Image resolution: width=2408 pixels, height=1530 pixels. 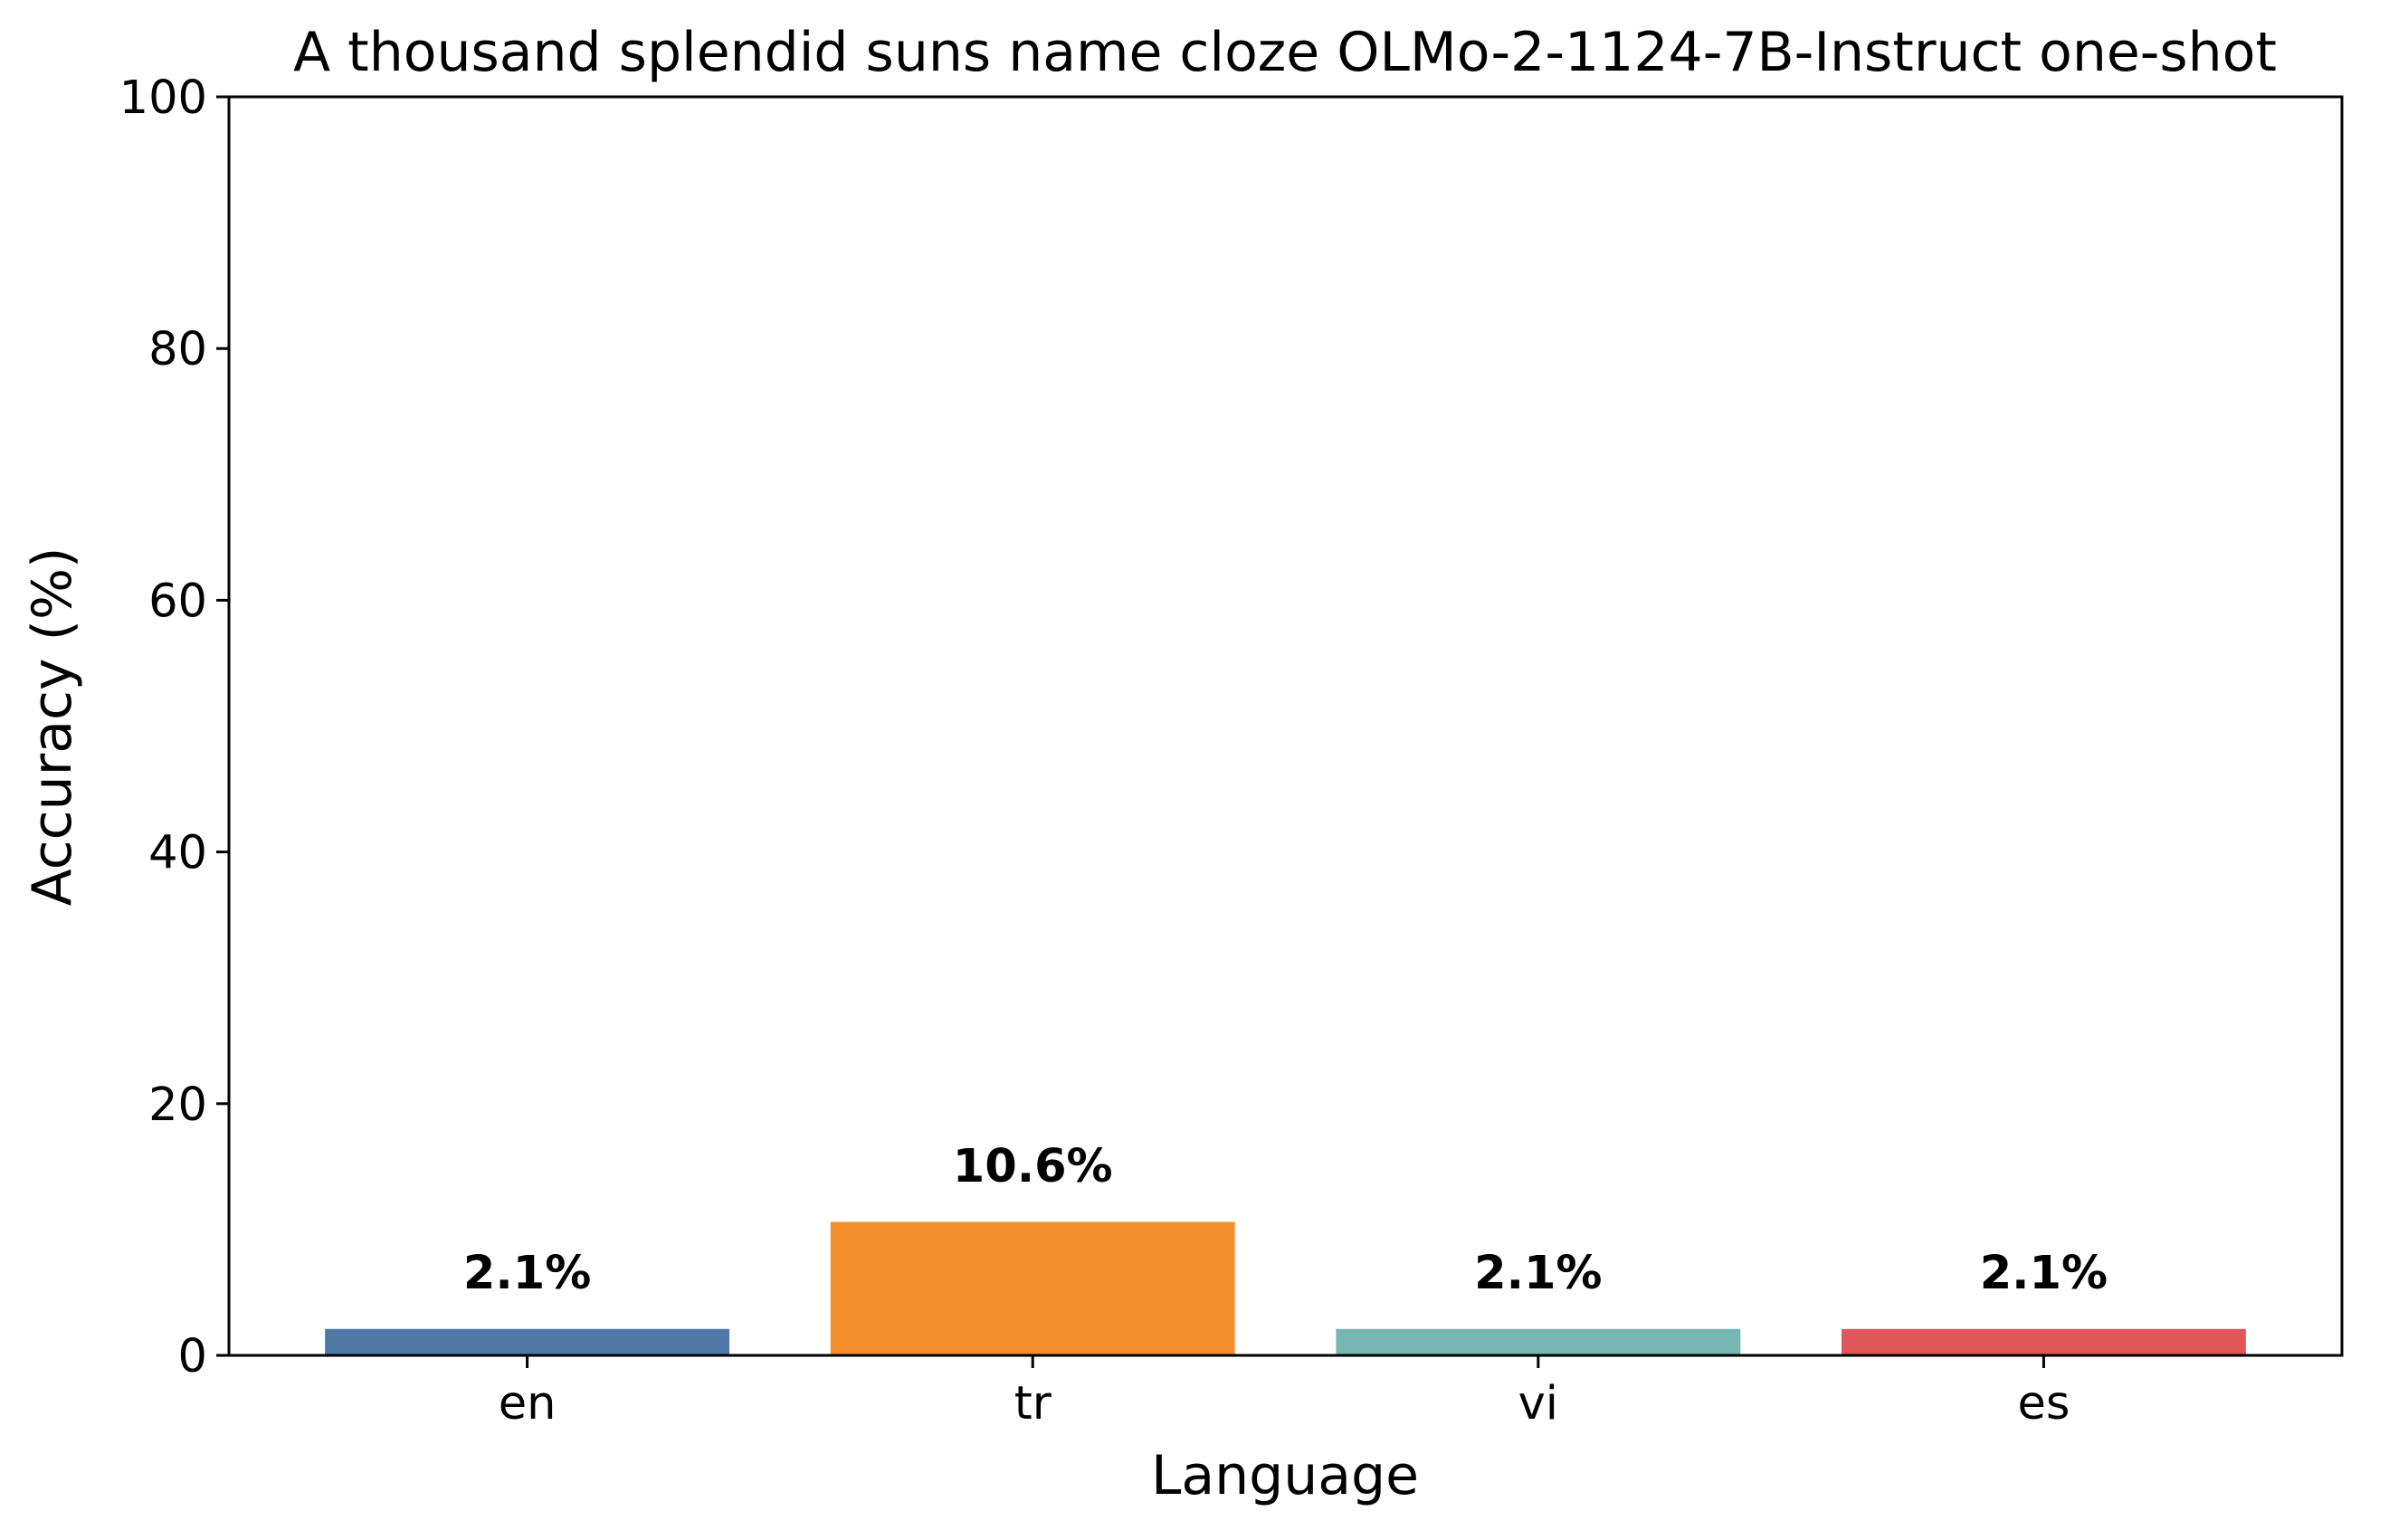 What do you see at coordinates (52, 727) in the screenshot?
I see `y-axis-label: Accuracy (%)` at bounding box center [52, 727].